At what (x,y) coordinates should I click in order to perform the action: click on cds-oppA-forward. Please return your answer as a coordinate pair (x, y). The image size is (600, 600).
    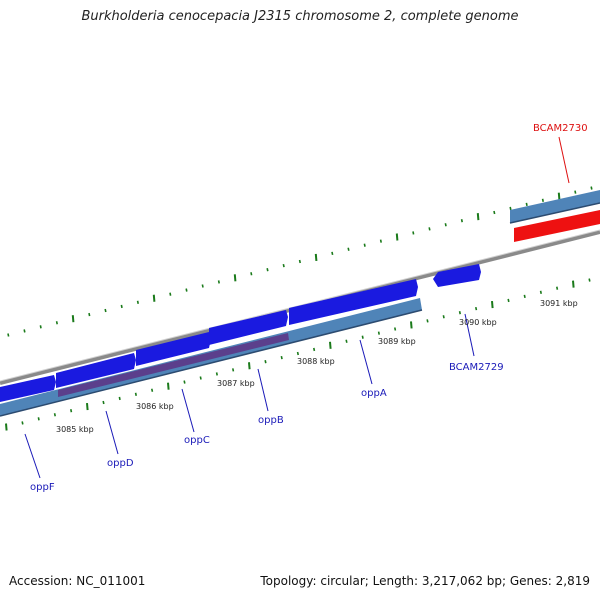
    Looking at the image, I should click on (353, 302).